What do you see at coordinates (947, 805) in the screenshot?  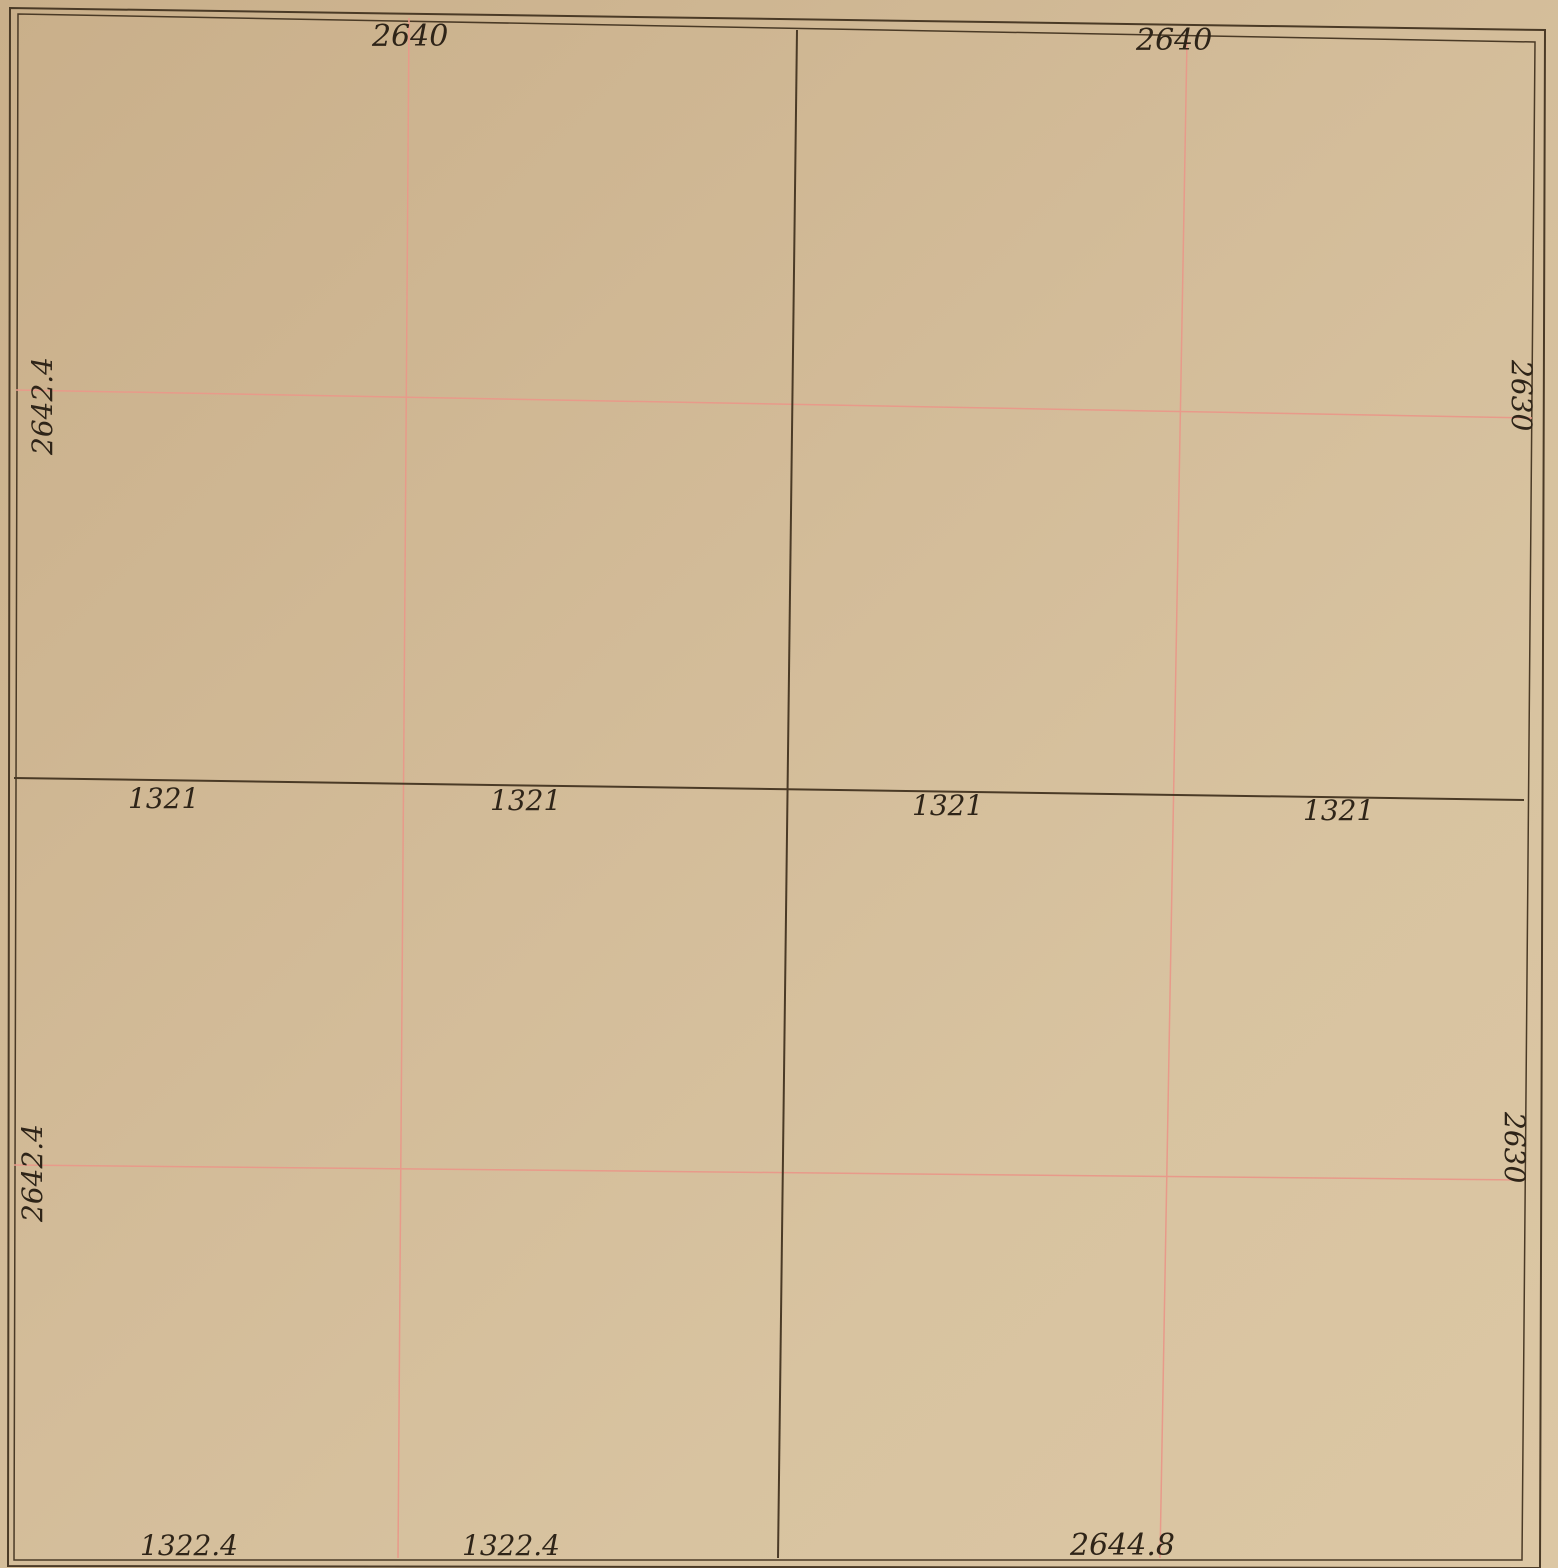 I see `label-mid-3: 1321` at bounding box center [947, 805].